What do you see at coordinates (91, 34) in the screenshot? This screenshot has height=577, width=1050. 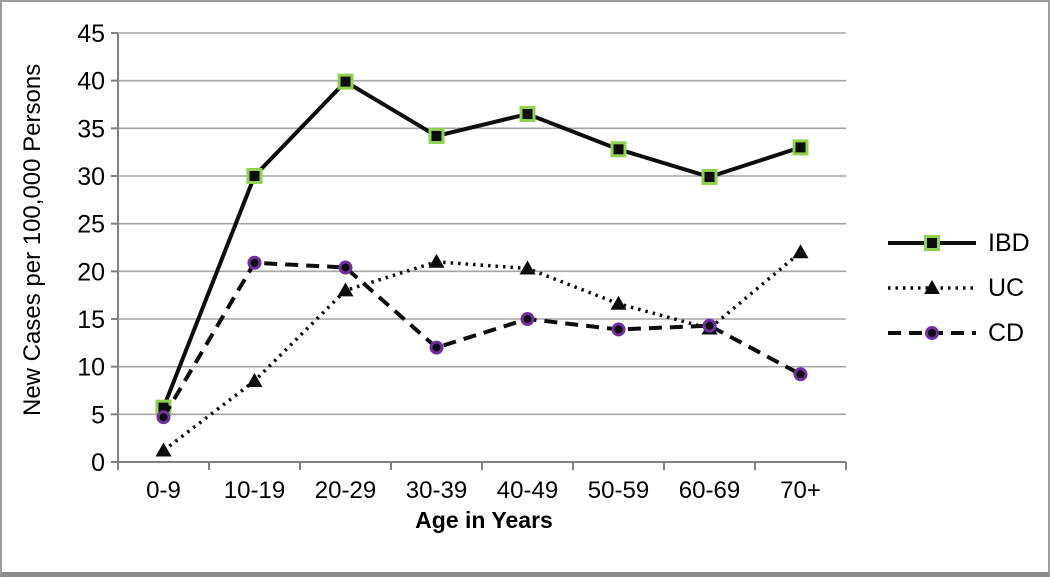 I see `y-tick-label-45: 45` at bounding box center [91, 34].